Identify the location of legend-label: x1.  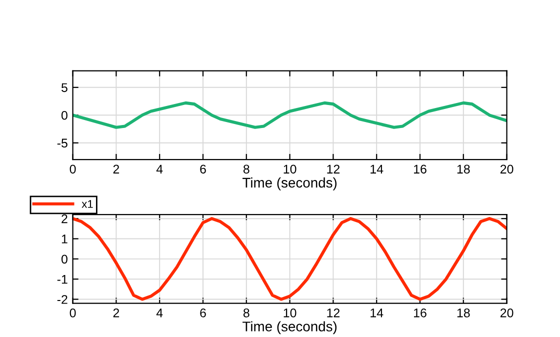
(87, 204).